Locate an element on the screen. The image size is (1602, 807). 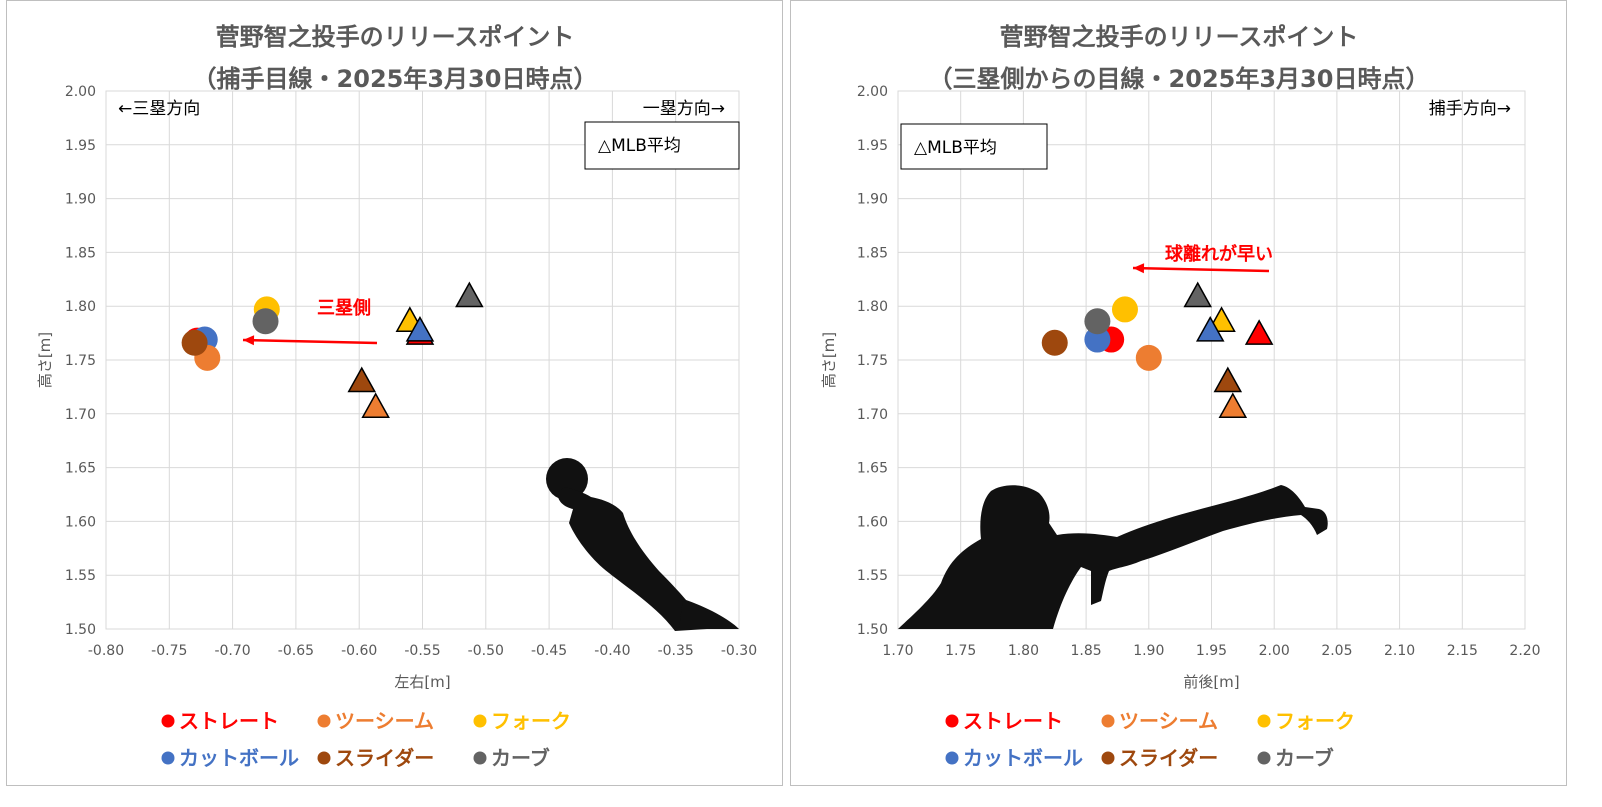
x-tick-label: 1.95 is located at coordinates (1211, 651).